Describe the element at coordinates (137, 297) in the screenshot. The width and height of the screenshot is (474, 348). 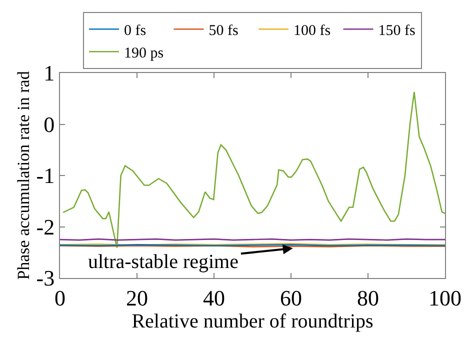
I see `x-tick-label: 20` at that location.